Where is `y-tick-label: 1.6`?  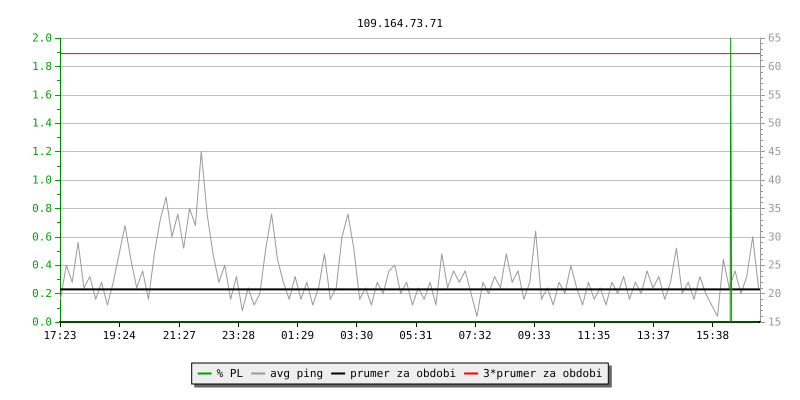 y-tick-label: 1.6 is located at coordinates (42, 95).